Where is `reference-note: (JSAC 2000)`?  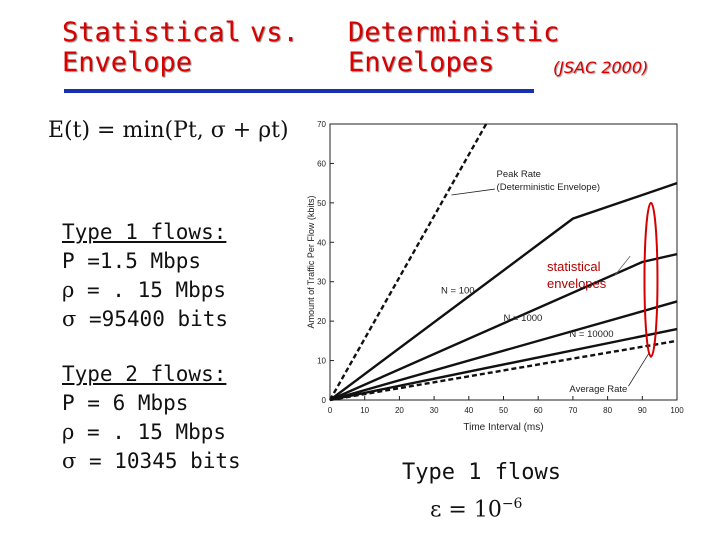 reference-note: (JSAC 2000) is located at coordinates (601, 67).